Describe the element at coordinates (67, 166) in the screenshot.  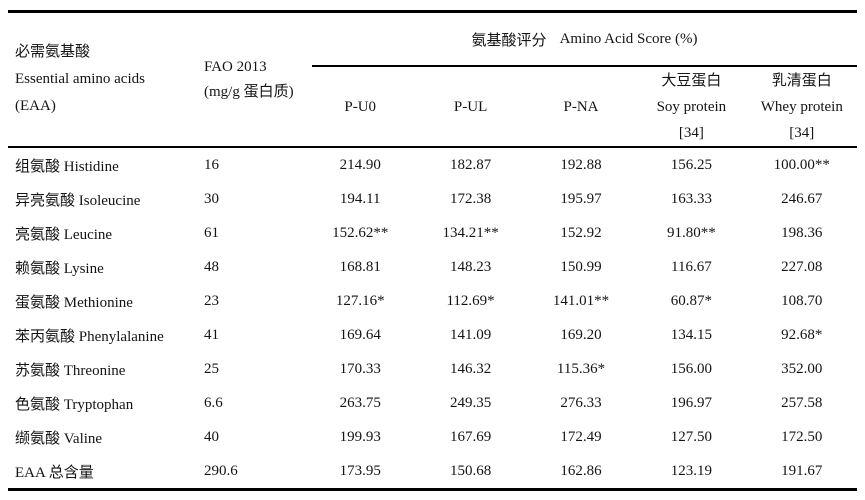
I see `row-label: 组氨酸 Histidine` at that location.